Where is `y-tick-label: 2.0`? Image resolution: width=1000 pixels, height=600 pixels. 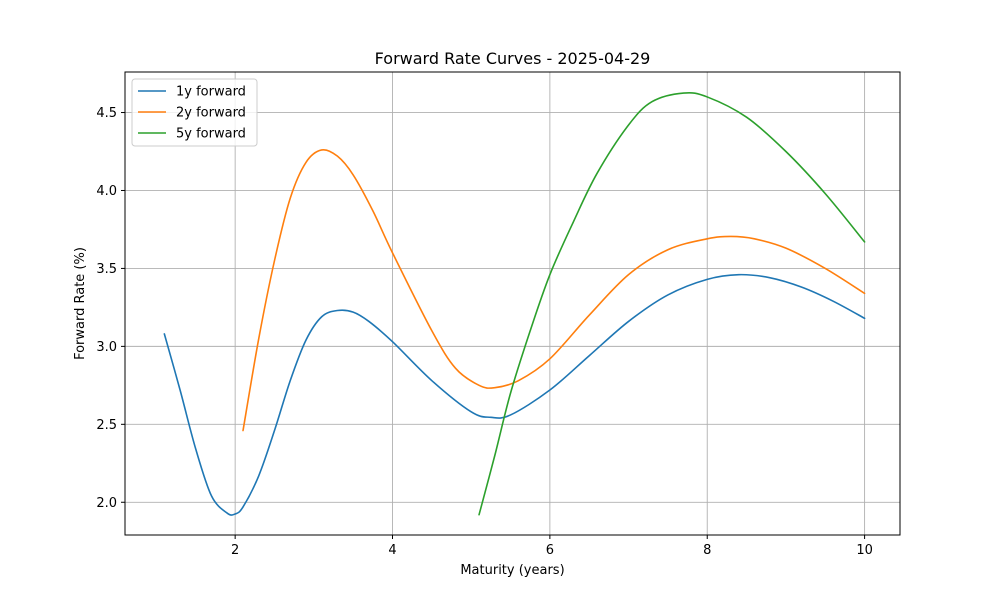 y-tick-label: 2.0 is located at coordinates (106, 503).